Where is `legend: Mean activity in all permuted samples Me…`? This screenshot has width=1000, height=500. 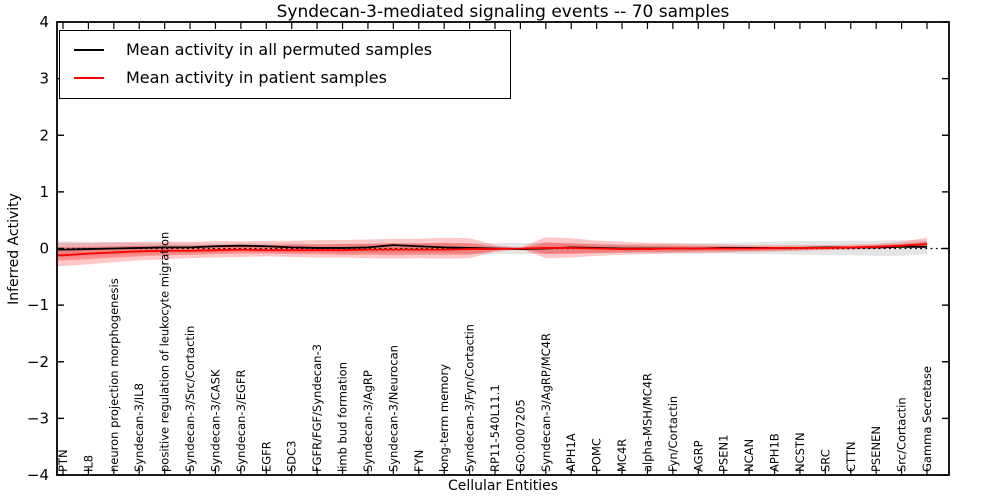
legend: Mean activity in all permuted samples Me… is located at coordinates (285, 64).